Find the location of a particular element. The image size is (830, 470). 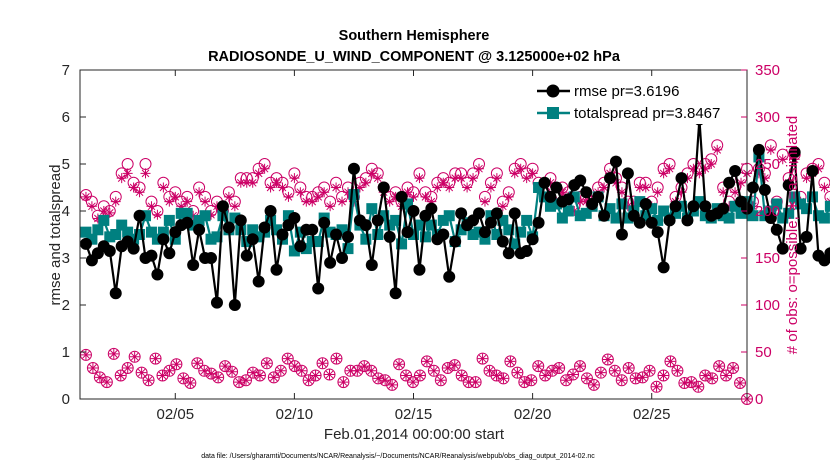

x-tick-label: 02/20 is located at coordinates (533, 414).